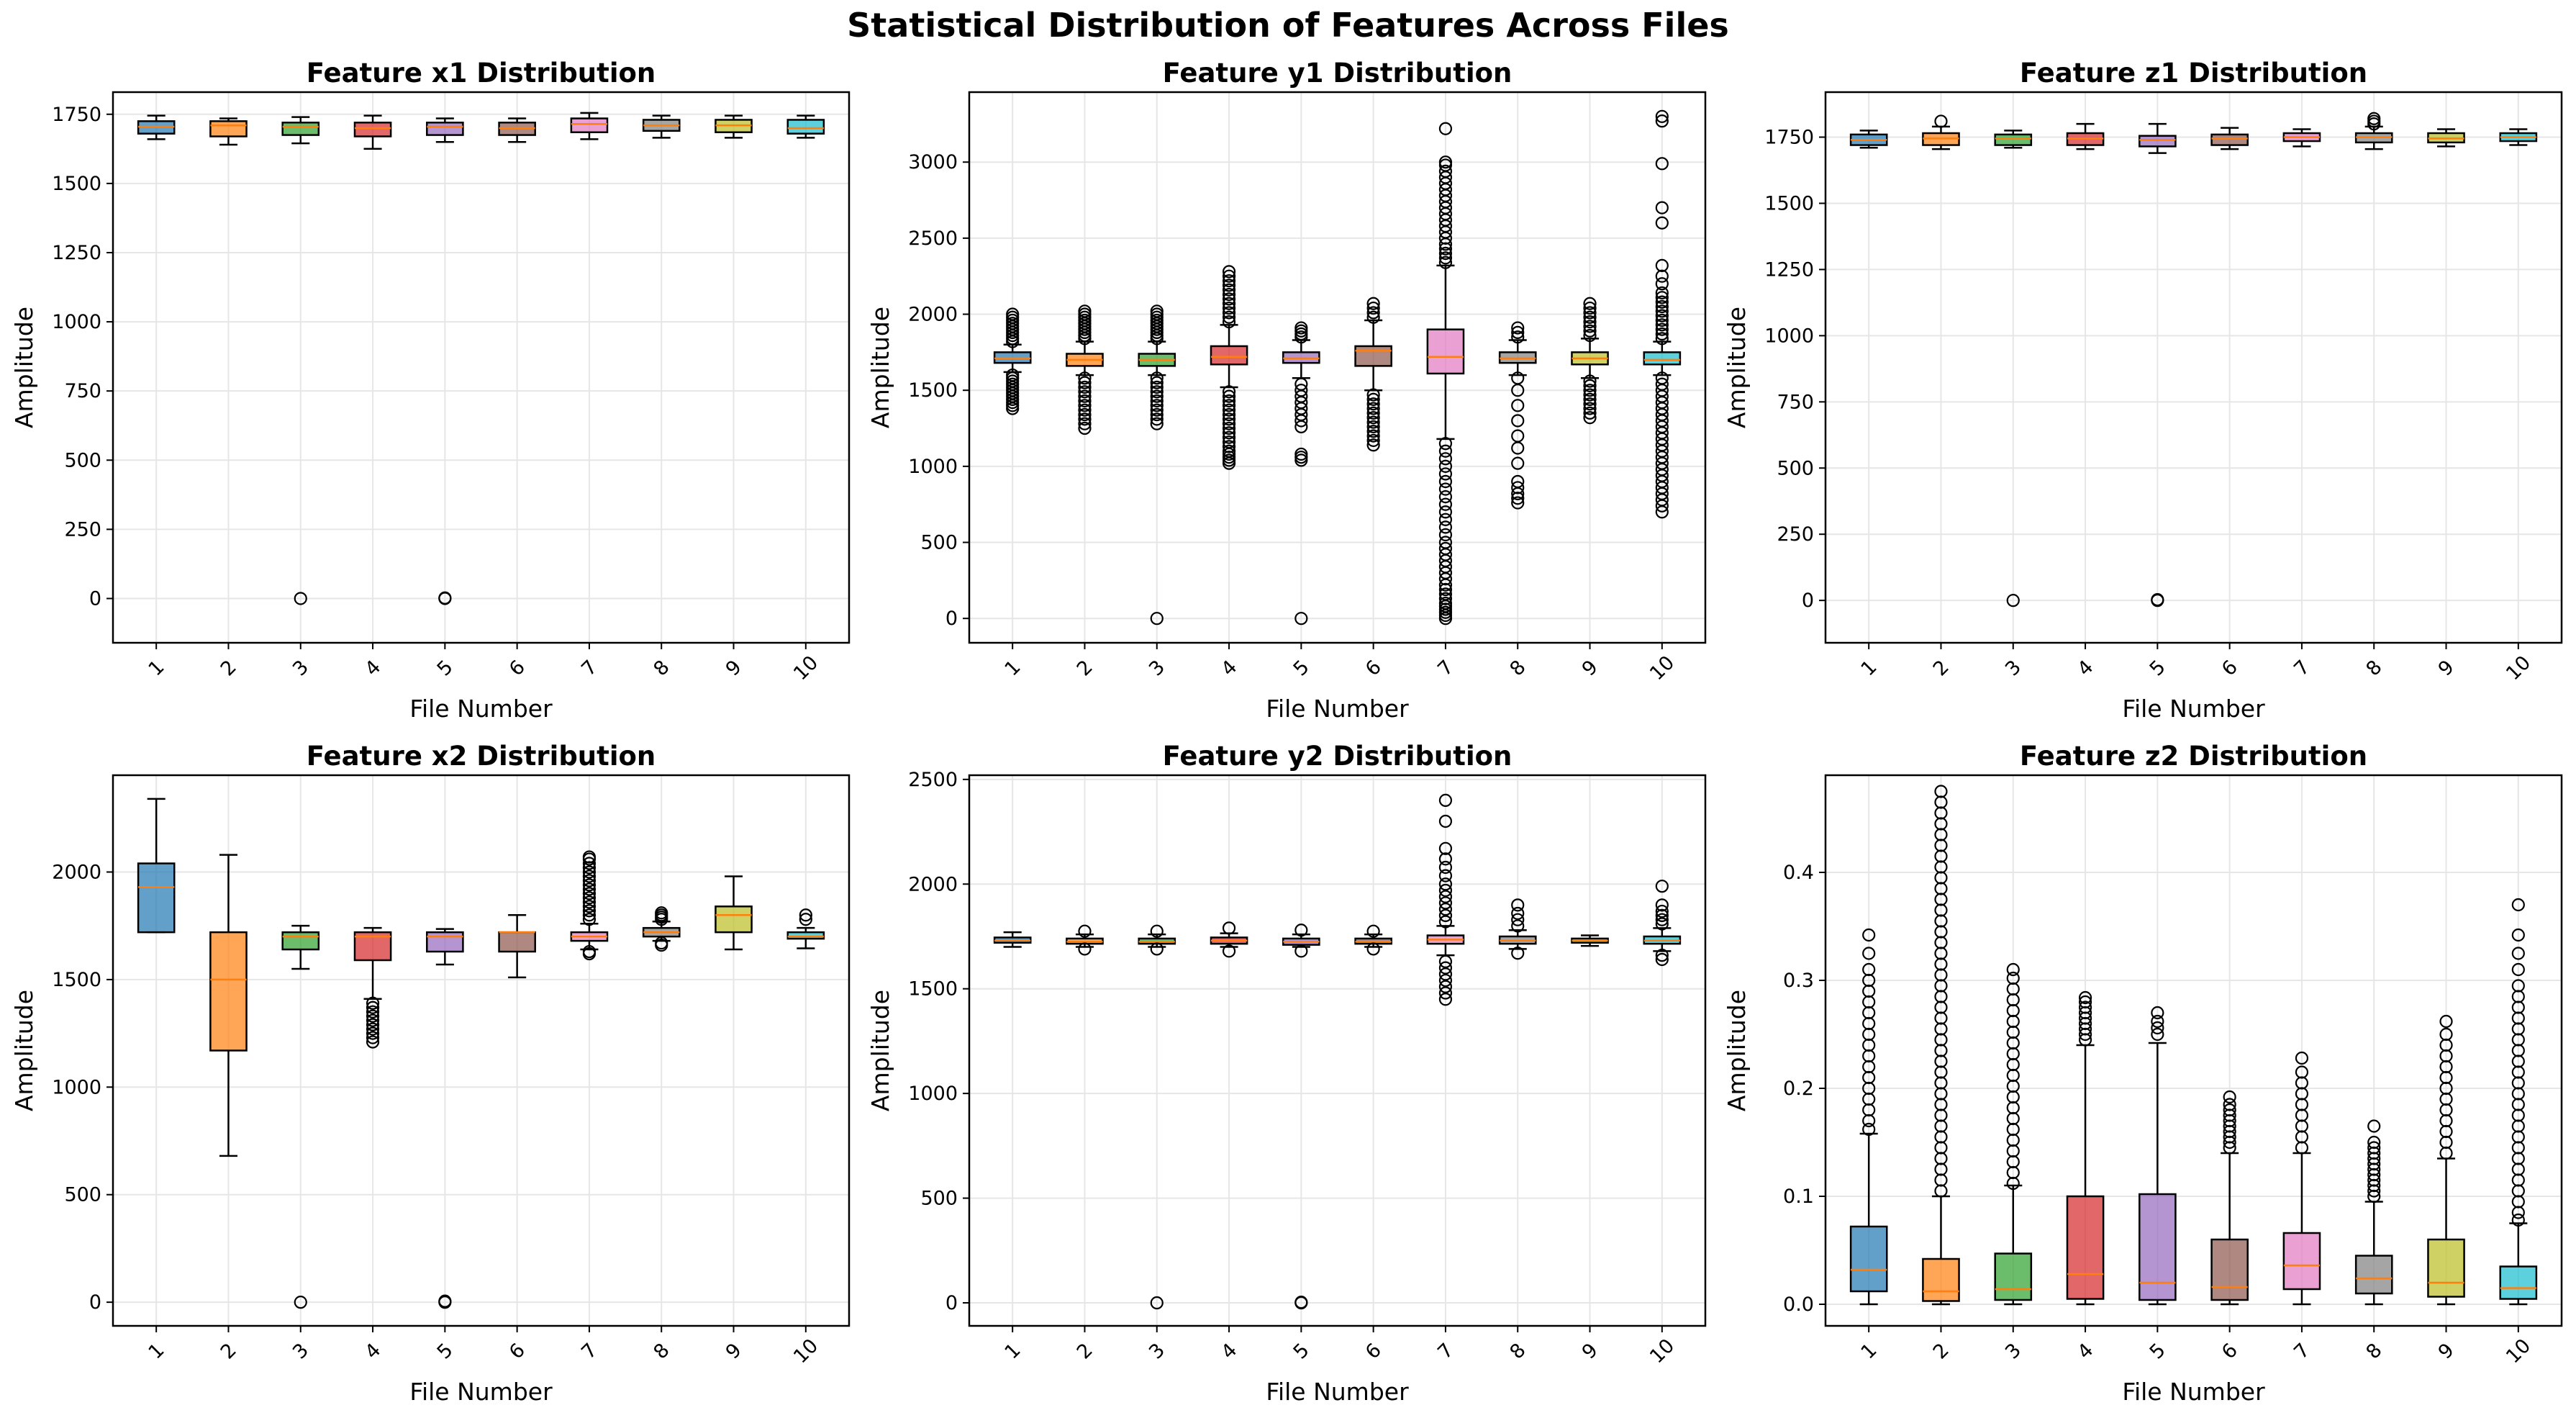  I want to click on axes-frame, so click(481, 1050).